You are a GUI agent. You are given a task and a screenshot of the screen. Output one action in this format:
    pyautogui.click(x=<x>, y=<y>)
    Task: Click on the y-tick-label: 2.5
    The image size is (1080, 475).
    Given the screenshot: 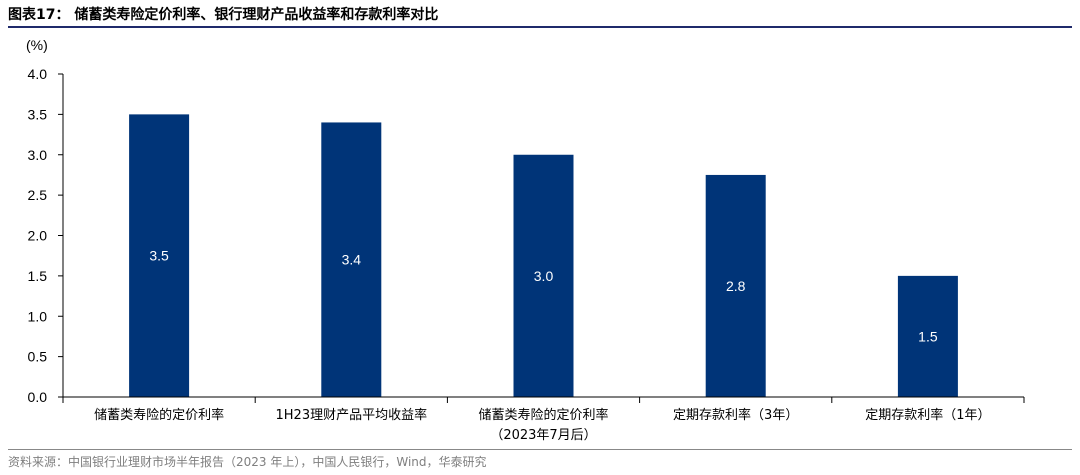 What is the action you would take?
    pyautogui.click(x=38, y=195)
    